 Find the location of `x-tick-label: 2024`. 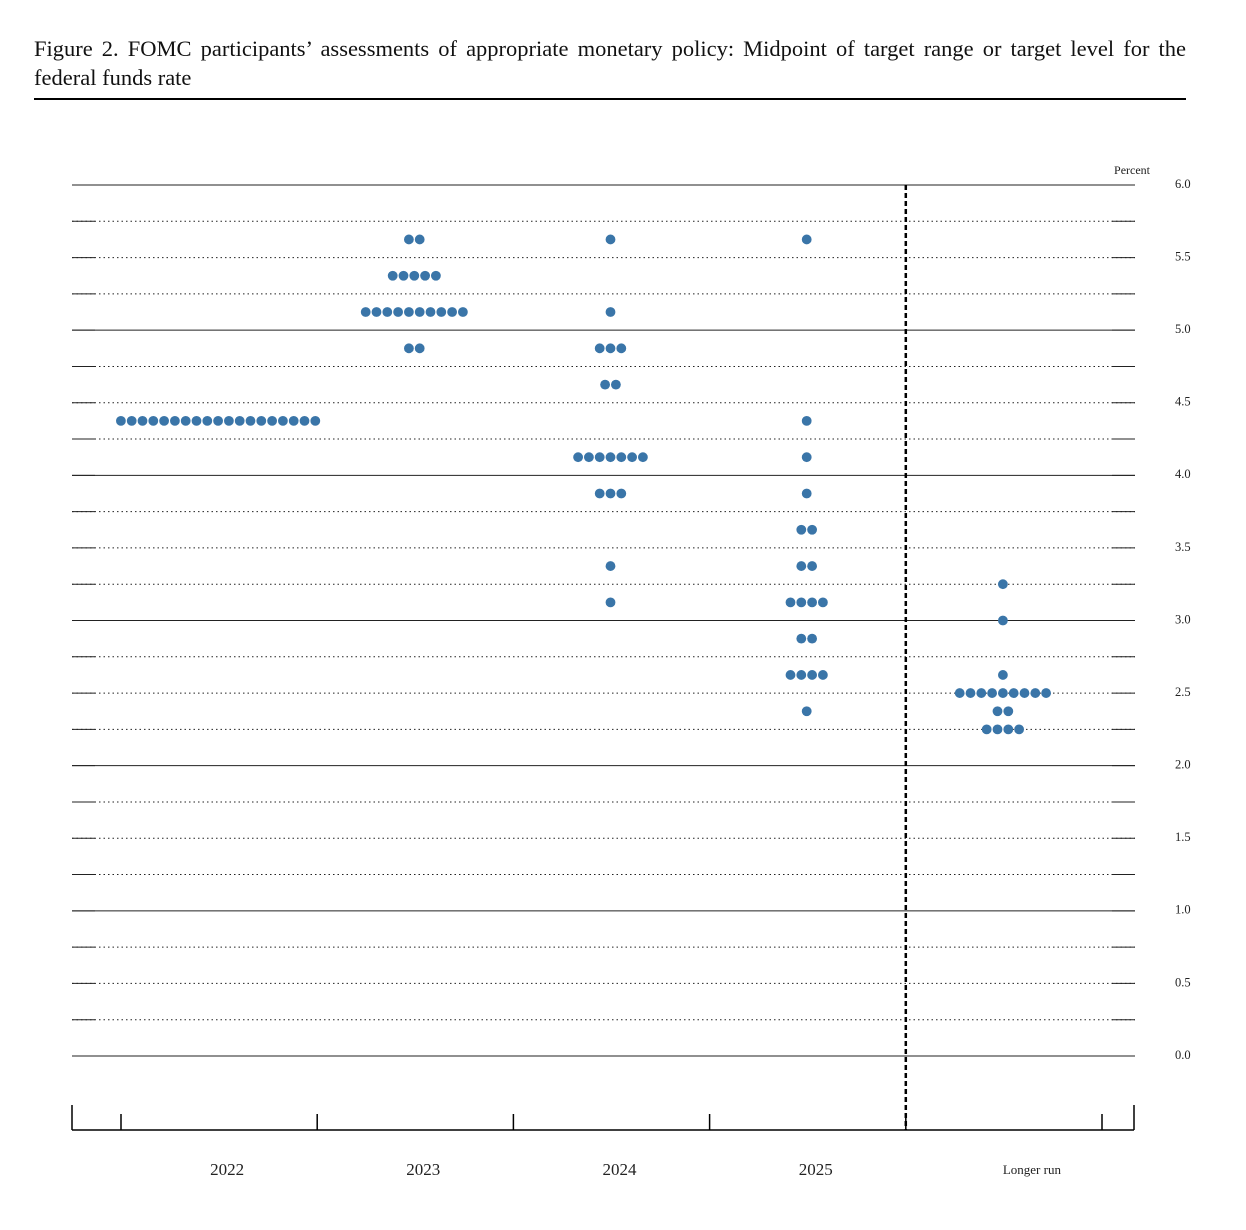

x-tick-label: 2024 is located at coordinates (620, 1169).